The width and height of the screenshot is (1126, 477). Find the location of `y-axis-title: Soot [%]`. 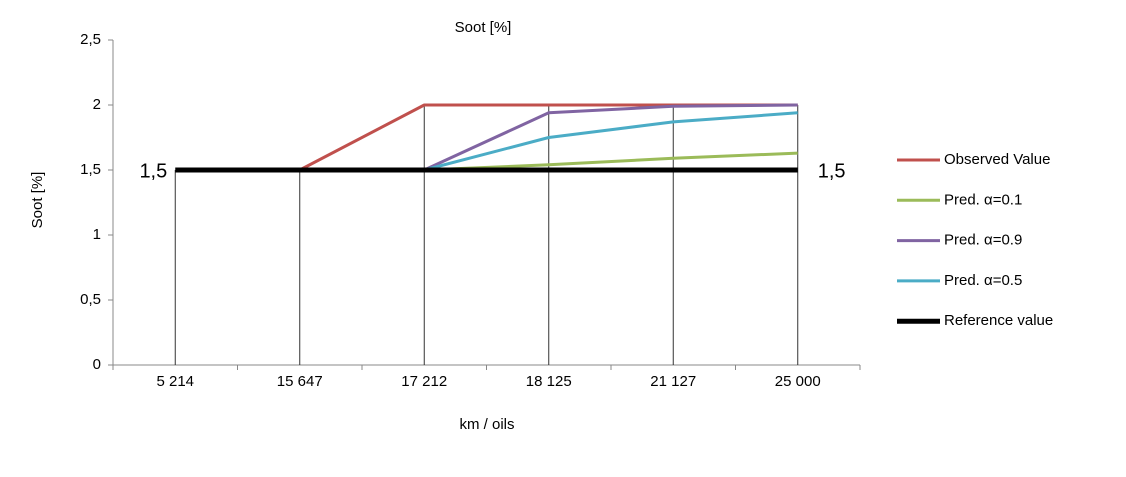

y-axis-title: Soot [%] is located at coordinates (37, 200).